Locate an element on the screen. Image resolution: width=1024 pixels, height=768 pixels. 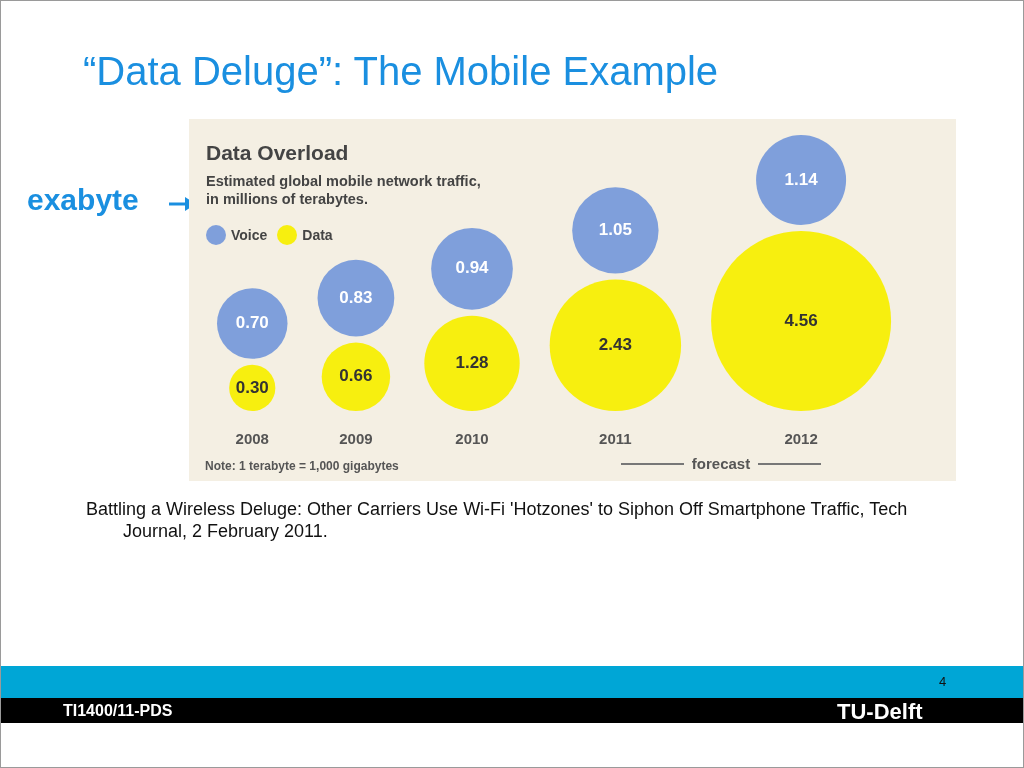
data-label: 0.30 is located at coordinates (252, 387).